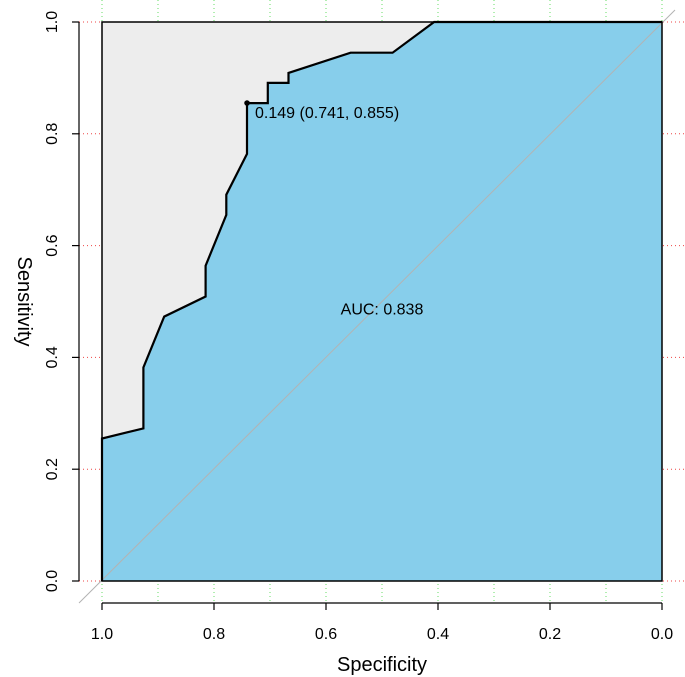 This screenshot has height=677, width=685. What do you see at coordinates (382, 665) in the screenshot?
I see `x-axis-title: Specificity` at bounding box center [382, 665].